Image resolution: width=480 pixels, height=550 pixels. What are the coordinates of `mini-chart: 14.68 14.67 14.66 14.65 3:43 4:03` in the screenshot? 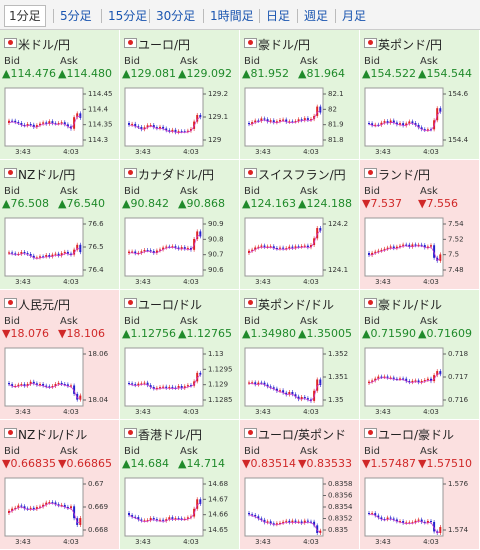 It's located at (180, 510).